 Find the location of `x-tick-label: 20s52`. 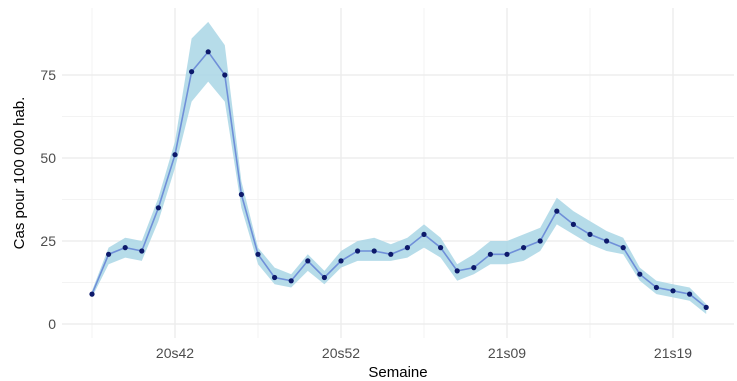

x-tick-label: 20s52 is located at coordinates (341, 353).